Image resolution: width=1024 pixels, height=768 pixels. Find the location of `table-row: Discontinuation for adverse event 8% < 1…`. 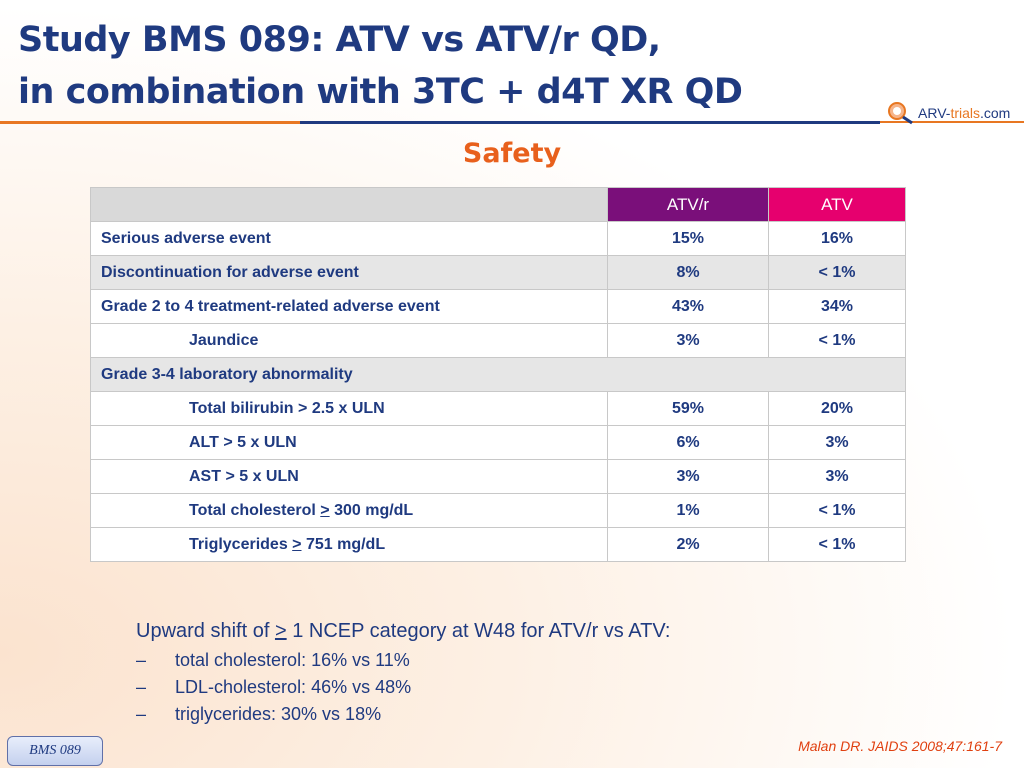

table-row: Discontinuation for adverse event 8% < 1… is located at coordinates (498, 272).